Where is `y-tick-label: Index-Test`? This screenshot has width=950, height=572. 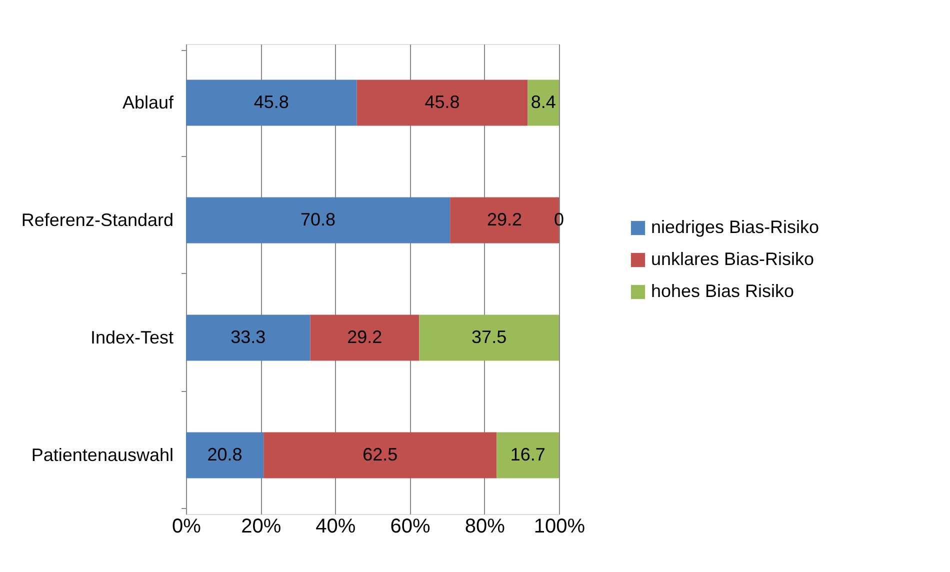
y-tick-label: Index-Test is located at coordinates (132, 337).